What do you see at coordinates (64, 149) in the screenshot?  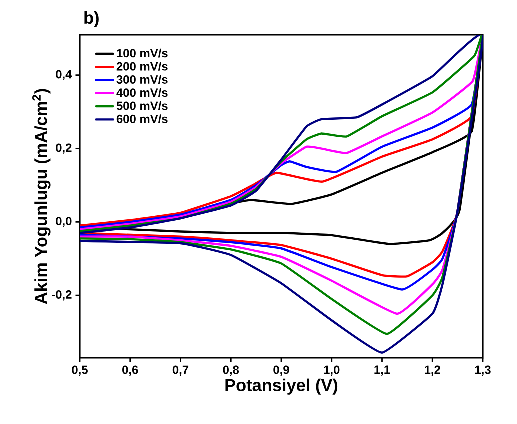 I see `y-tick-label: 0,2` at bounding box center [64, 149].